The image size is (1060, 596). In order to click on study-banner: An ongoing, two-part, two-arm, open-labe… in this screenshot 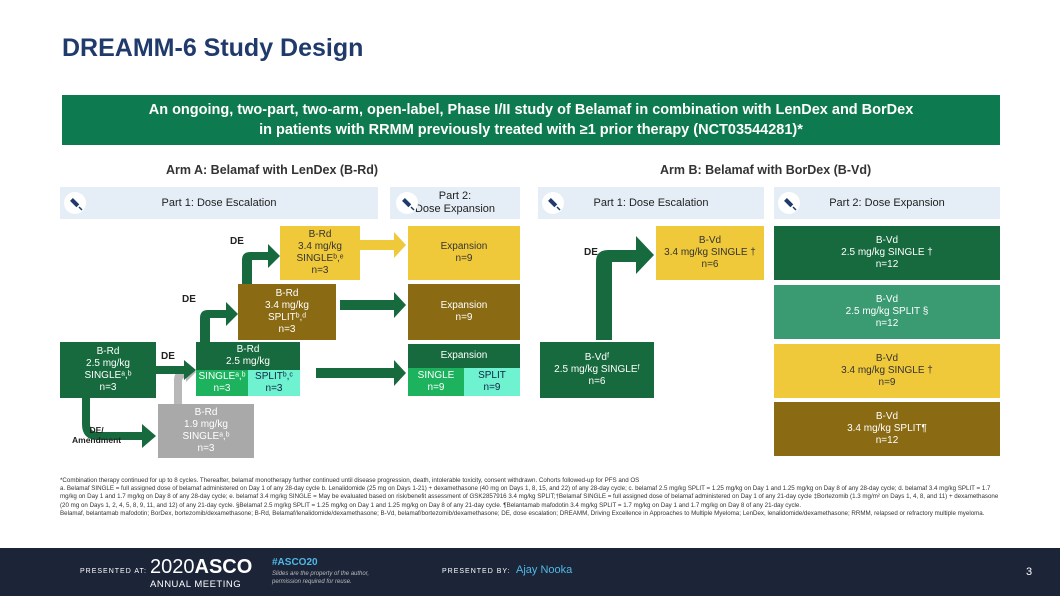, I will do `click(531, 120)`.